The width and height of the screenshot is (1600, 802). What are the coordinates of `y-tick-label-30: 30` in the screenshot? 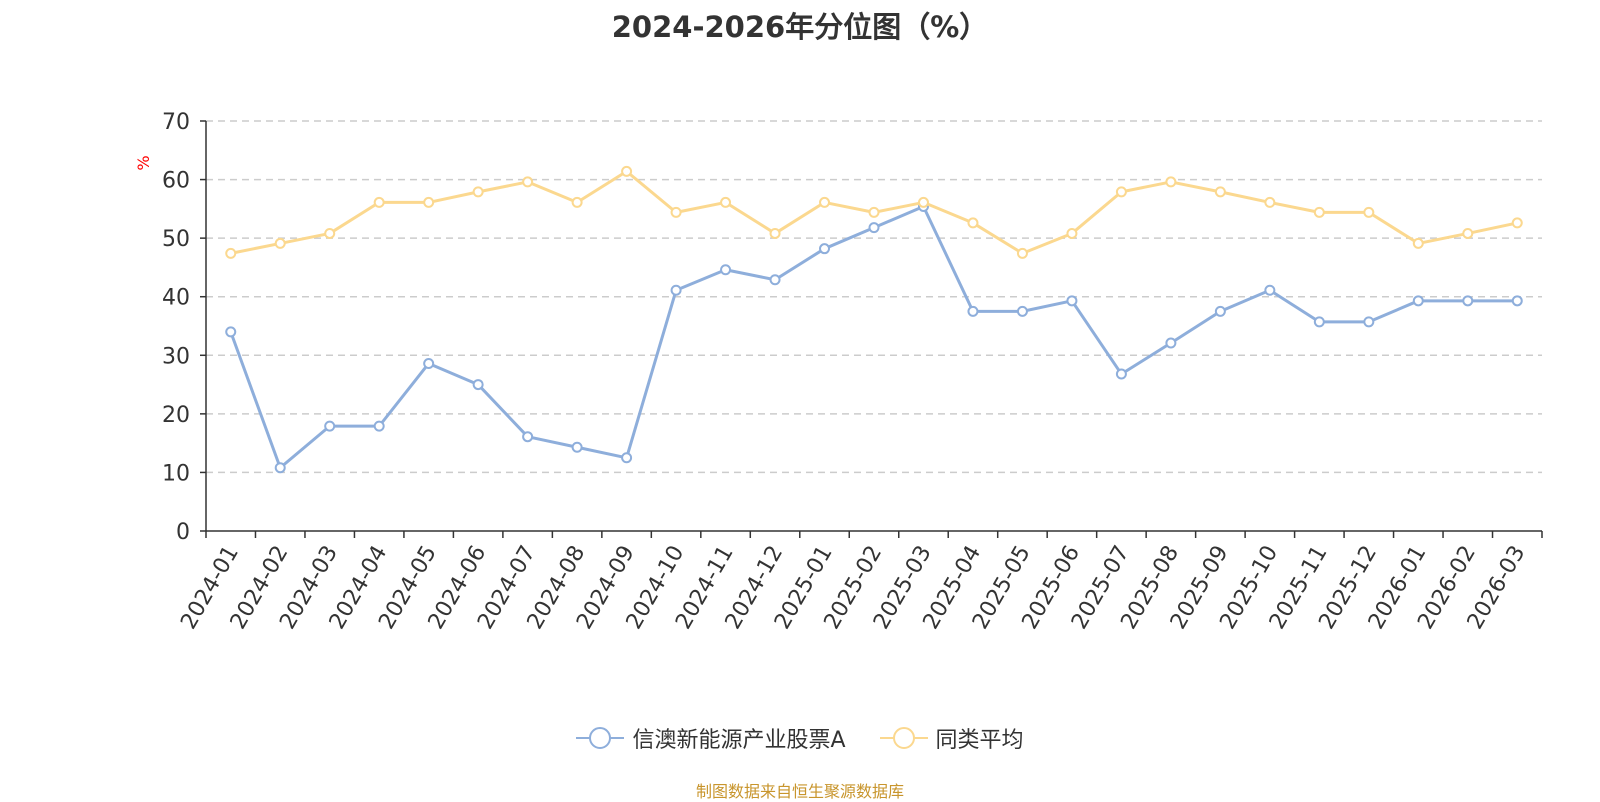 It's located at (176, 356).